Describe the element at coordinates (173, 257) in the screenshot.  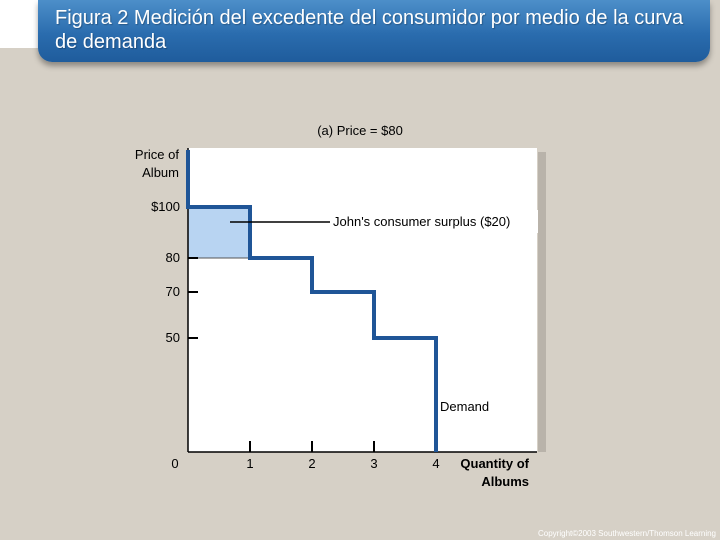
I see `y-tick-label: 80` at that location.